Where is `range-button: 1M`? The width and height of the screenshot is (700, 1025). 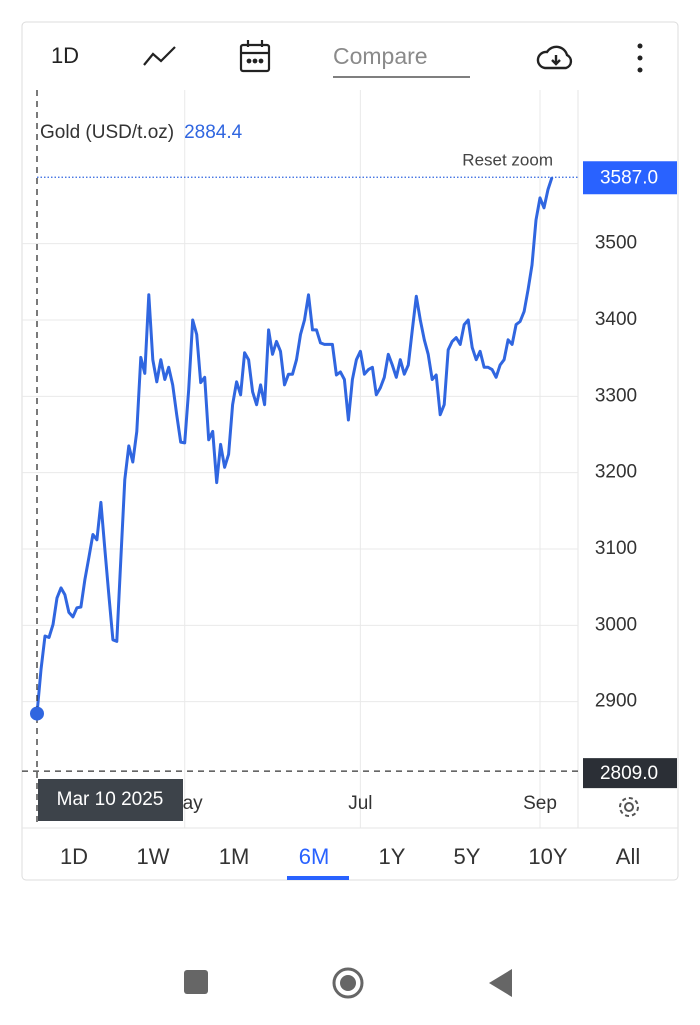
range-button: 1M is located at coordinates (234, 856).